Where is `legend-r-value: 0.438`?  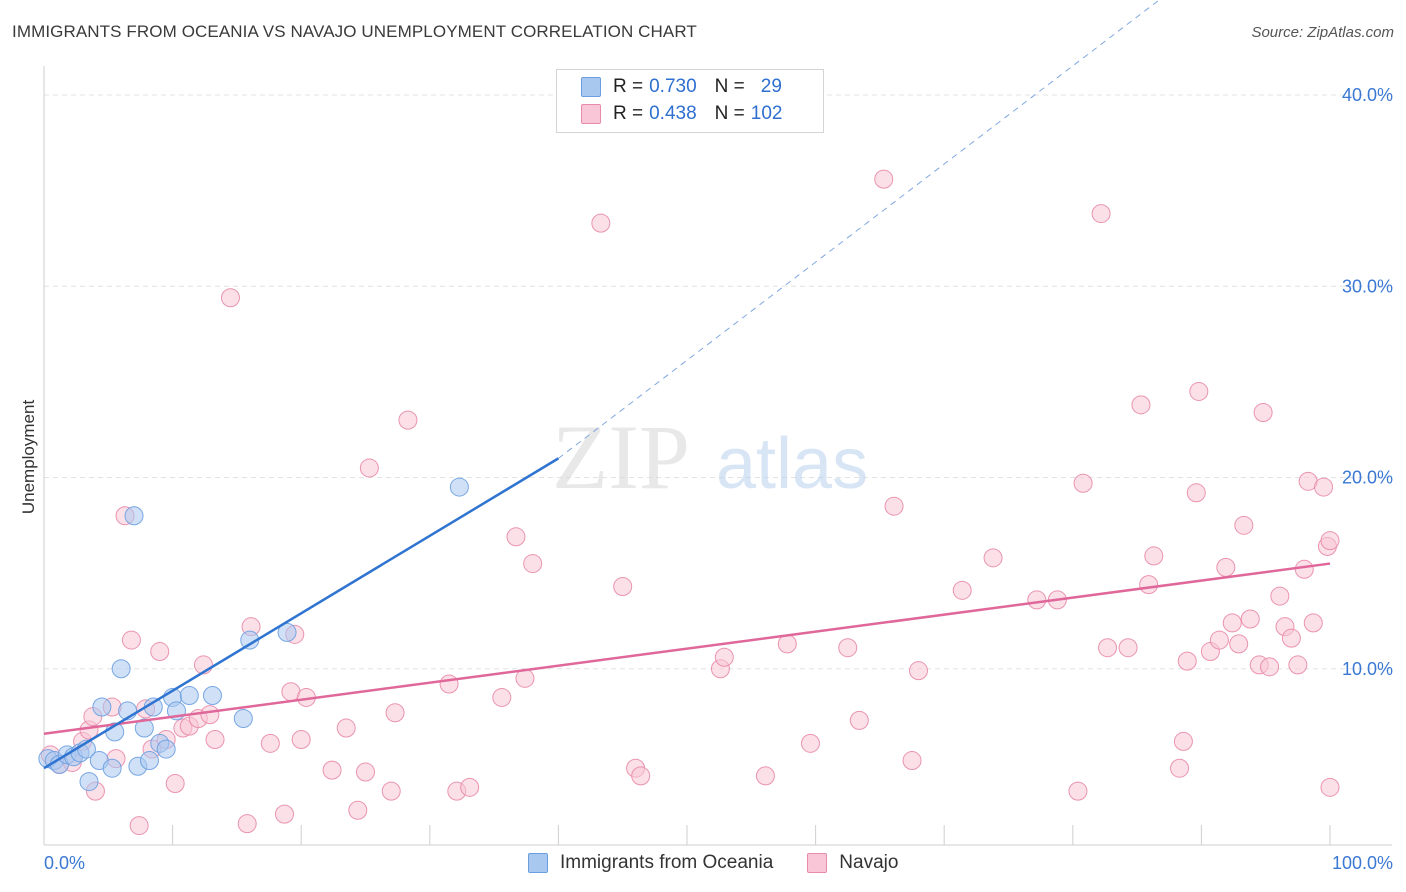
legend-r-value: 0.438 is located at coordinates (673, 113).